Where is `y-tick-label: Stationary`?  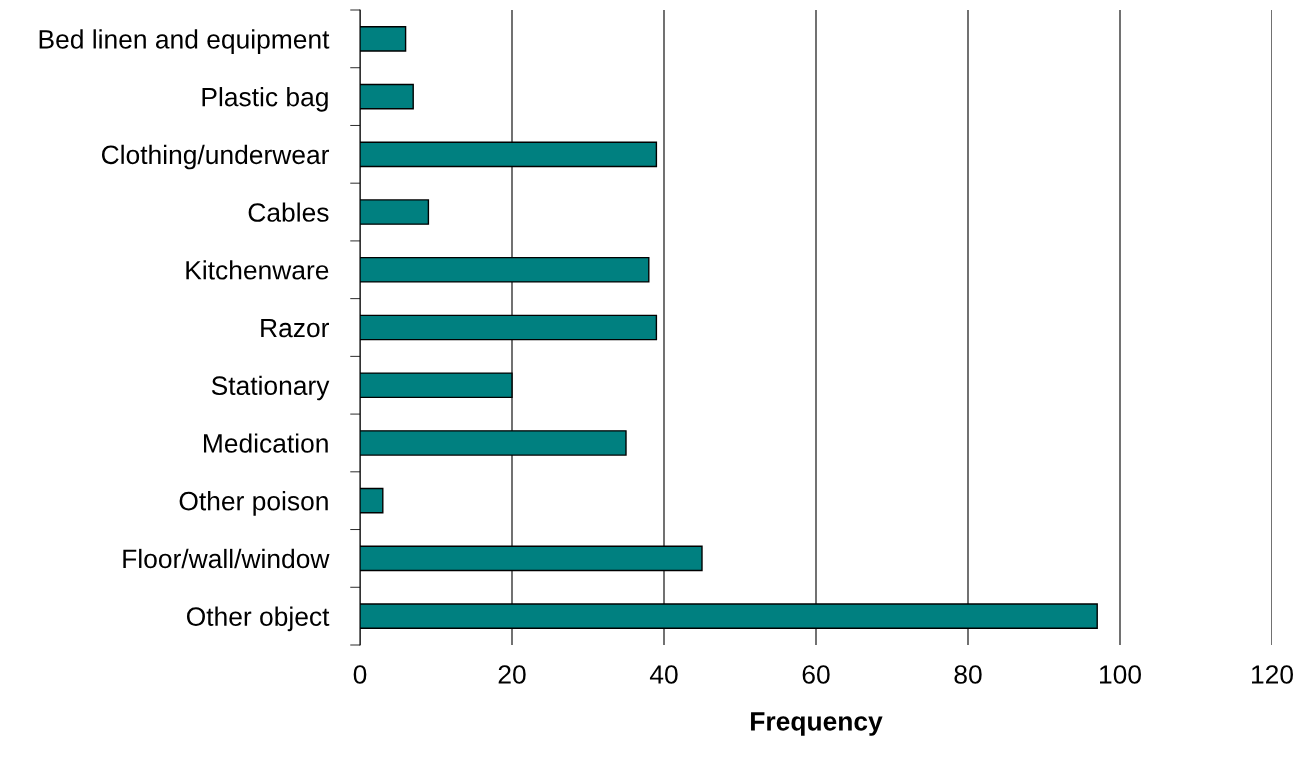 y-tick-label: Stationary is located at coordinates (270, 388).